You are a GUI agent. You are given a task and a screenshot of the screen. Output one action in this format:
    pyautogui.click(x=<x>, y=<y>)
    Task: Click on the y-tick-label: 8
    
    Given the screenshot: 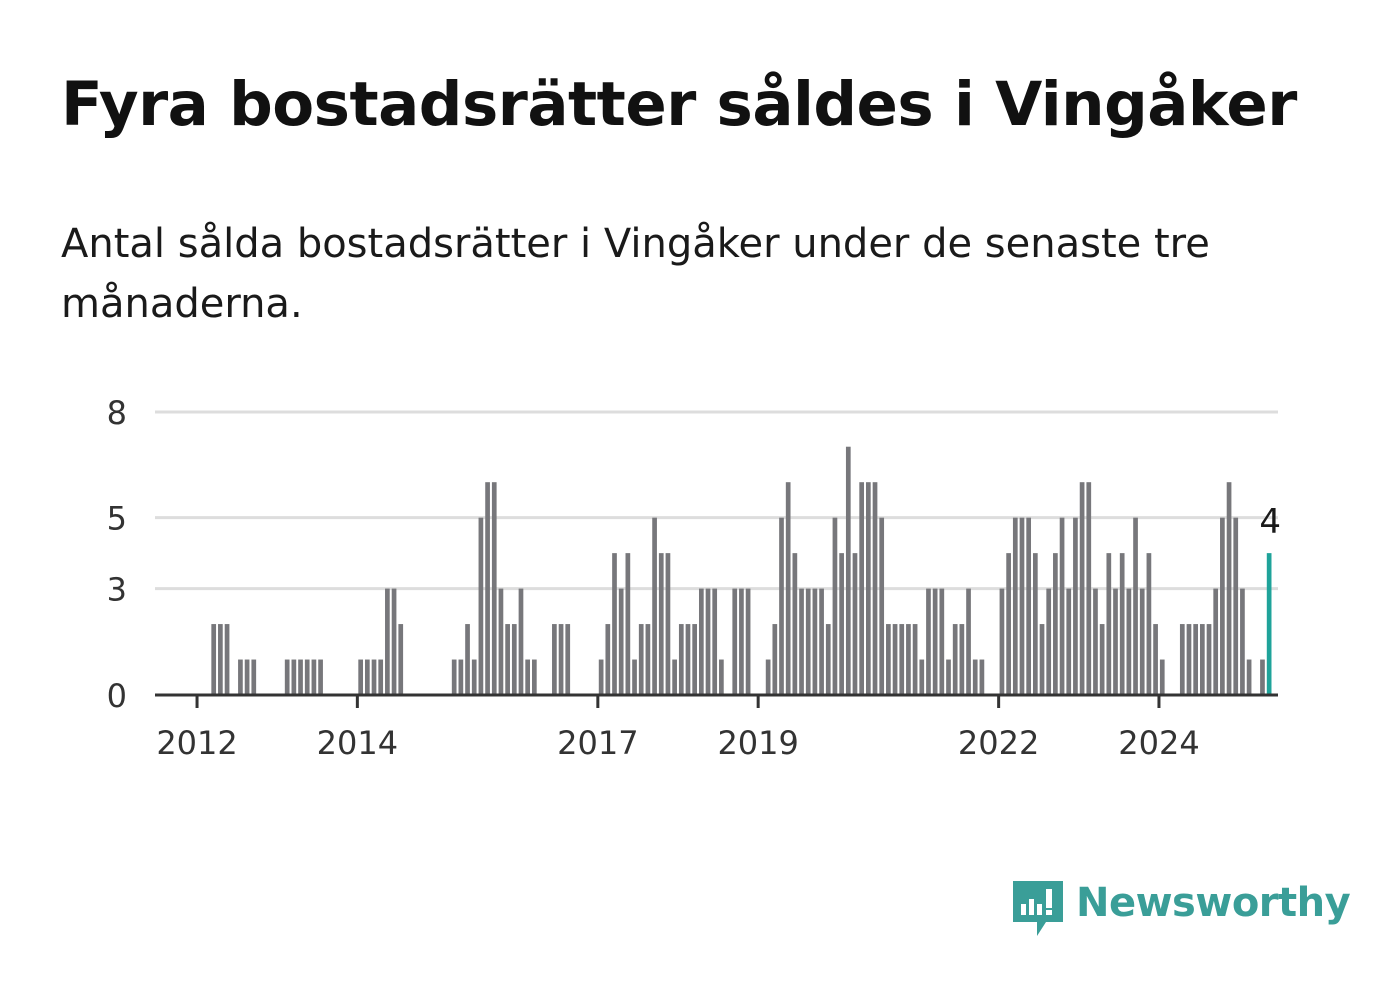 What is the action you would take?
    pyautogui.click(x=117, y=413)
    